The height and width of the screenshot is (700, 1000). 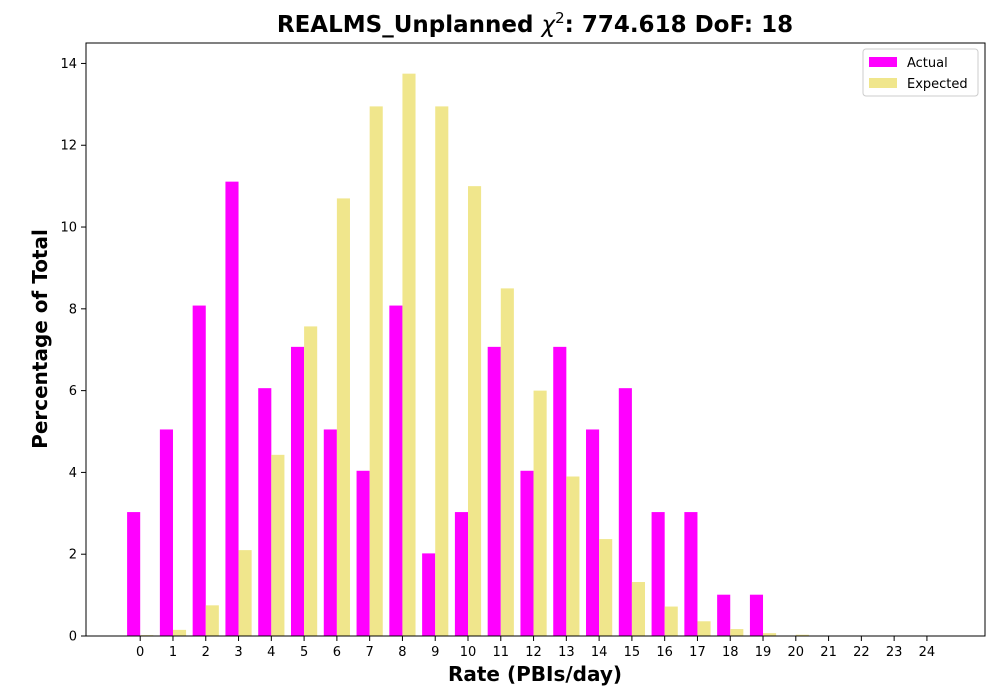 What do you see at coordinates (920, 72) in the screenshot?
I see `legend: Actual Expected` at bounding box center [920, 72].